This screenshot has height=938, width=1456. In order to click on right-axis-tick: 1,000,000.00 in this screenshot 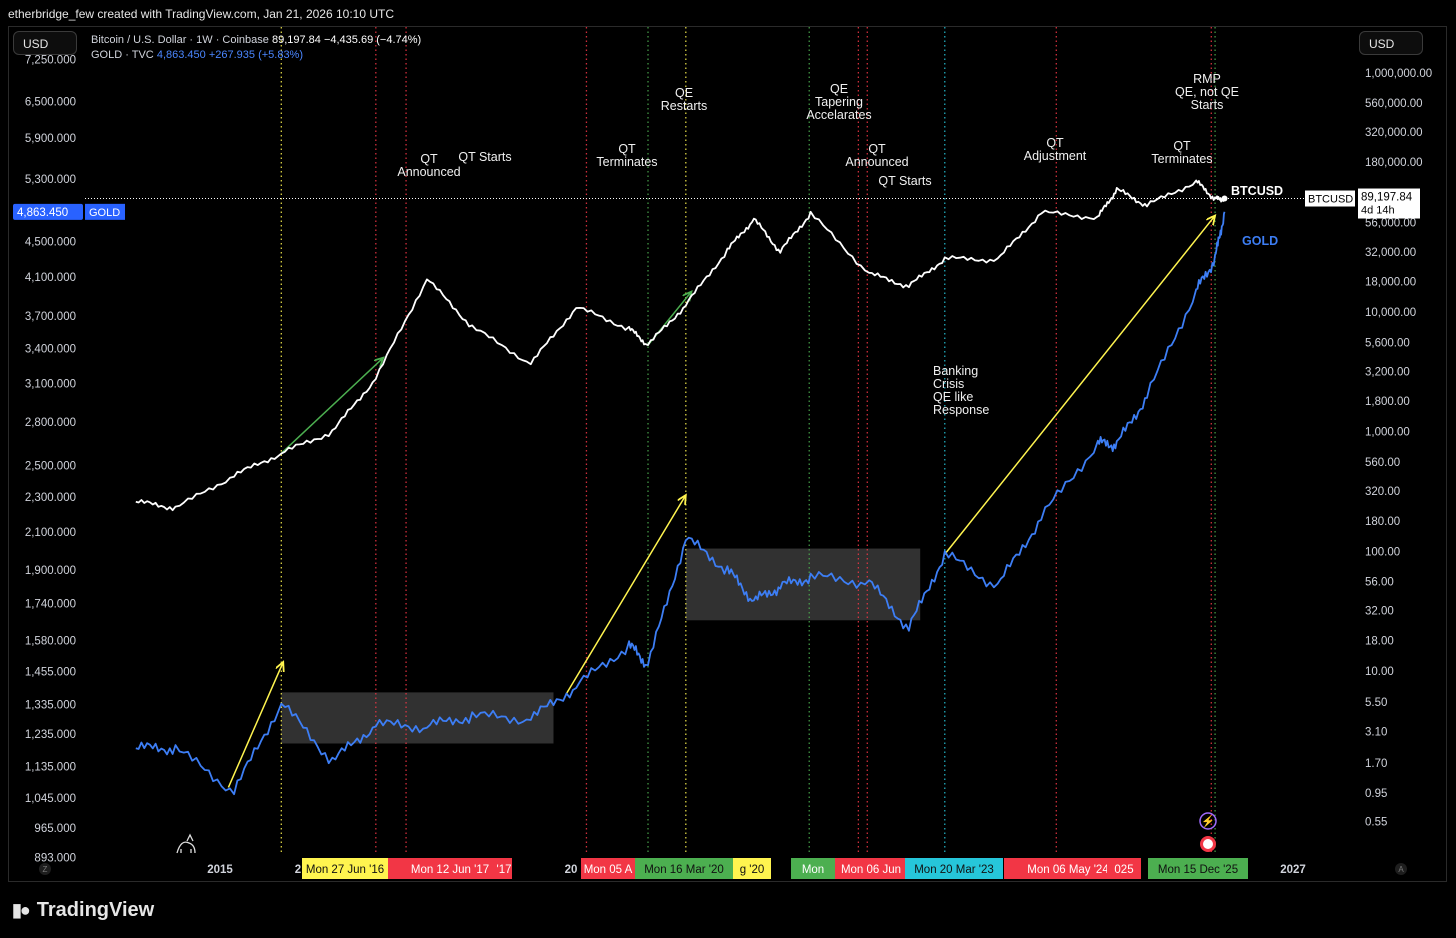, I will do `click(1398, 74)`.